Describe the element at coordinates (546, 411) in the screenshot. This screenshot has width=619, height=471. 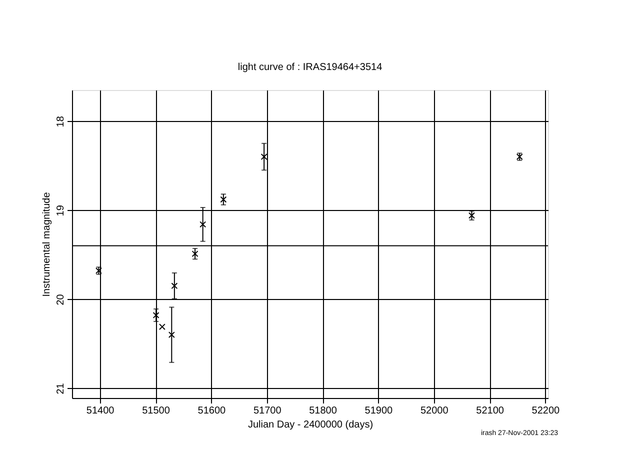
I see `x-tick-label: 52200` at that location.